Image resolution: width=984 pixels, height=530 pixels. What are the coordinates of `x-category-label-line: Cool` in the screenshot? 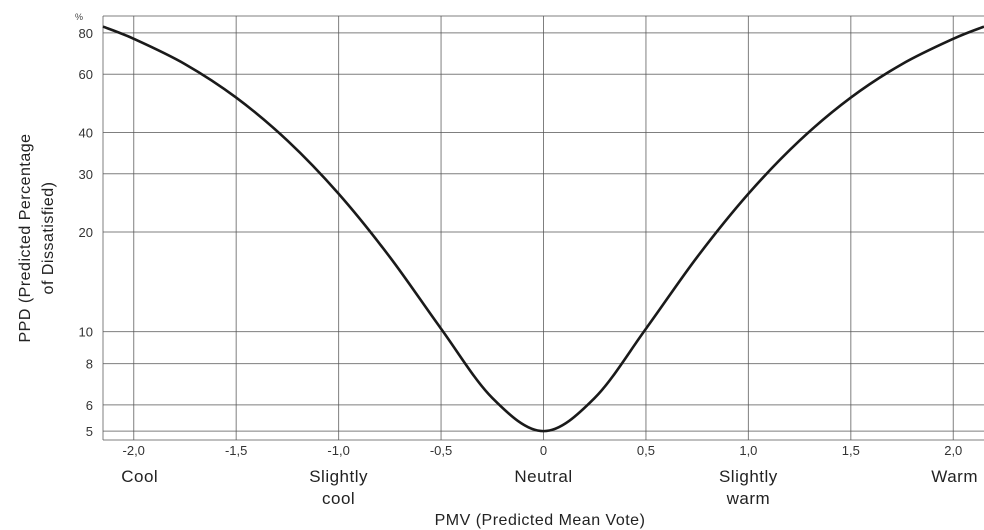 It's located at (139, 476).